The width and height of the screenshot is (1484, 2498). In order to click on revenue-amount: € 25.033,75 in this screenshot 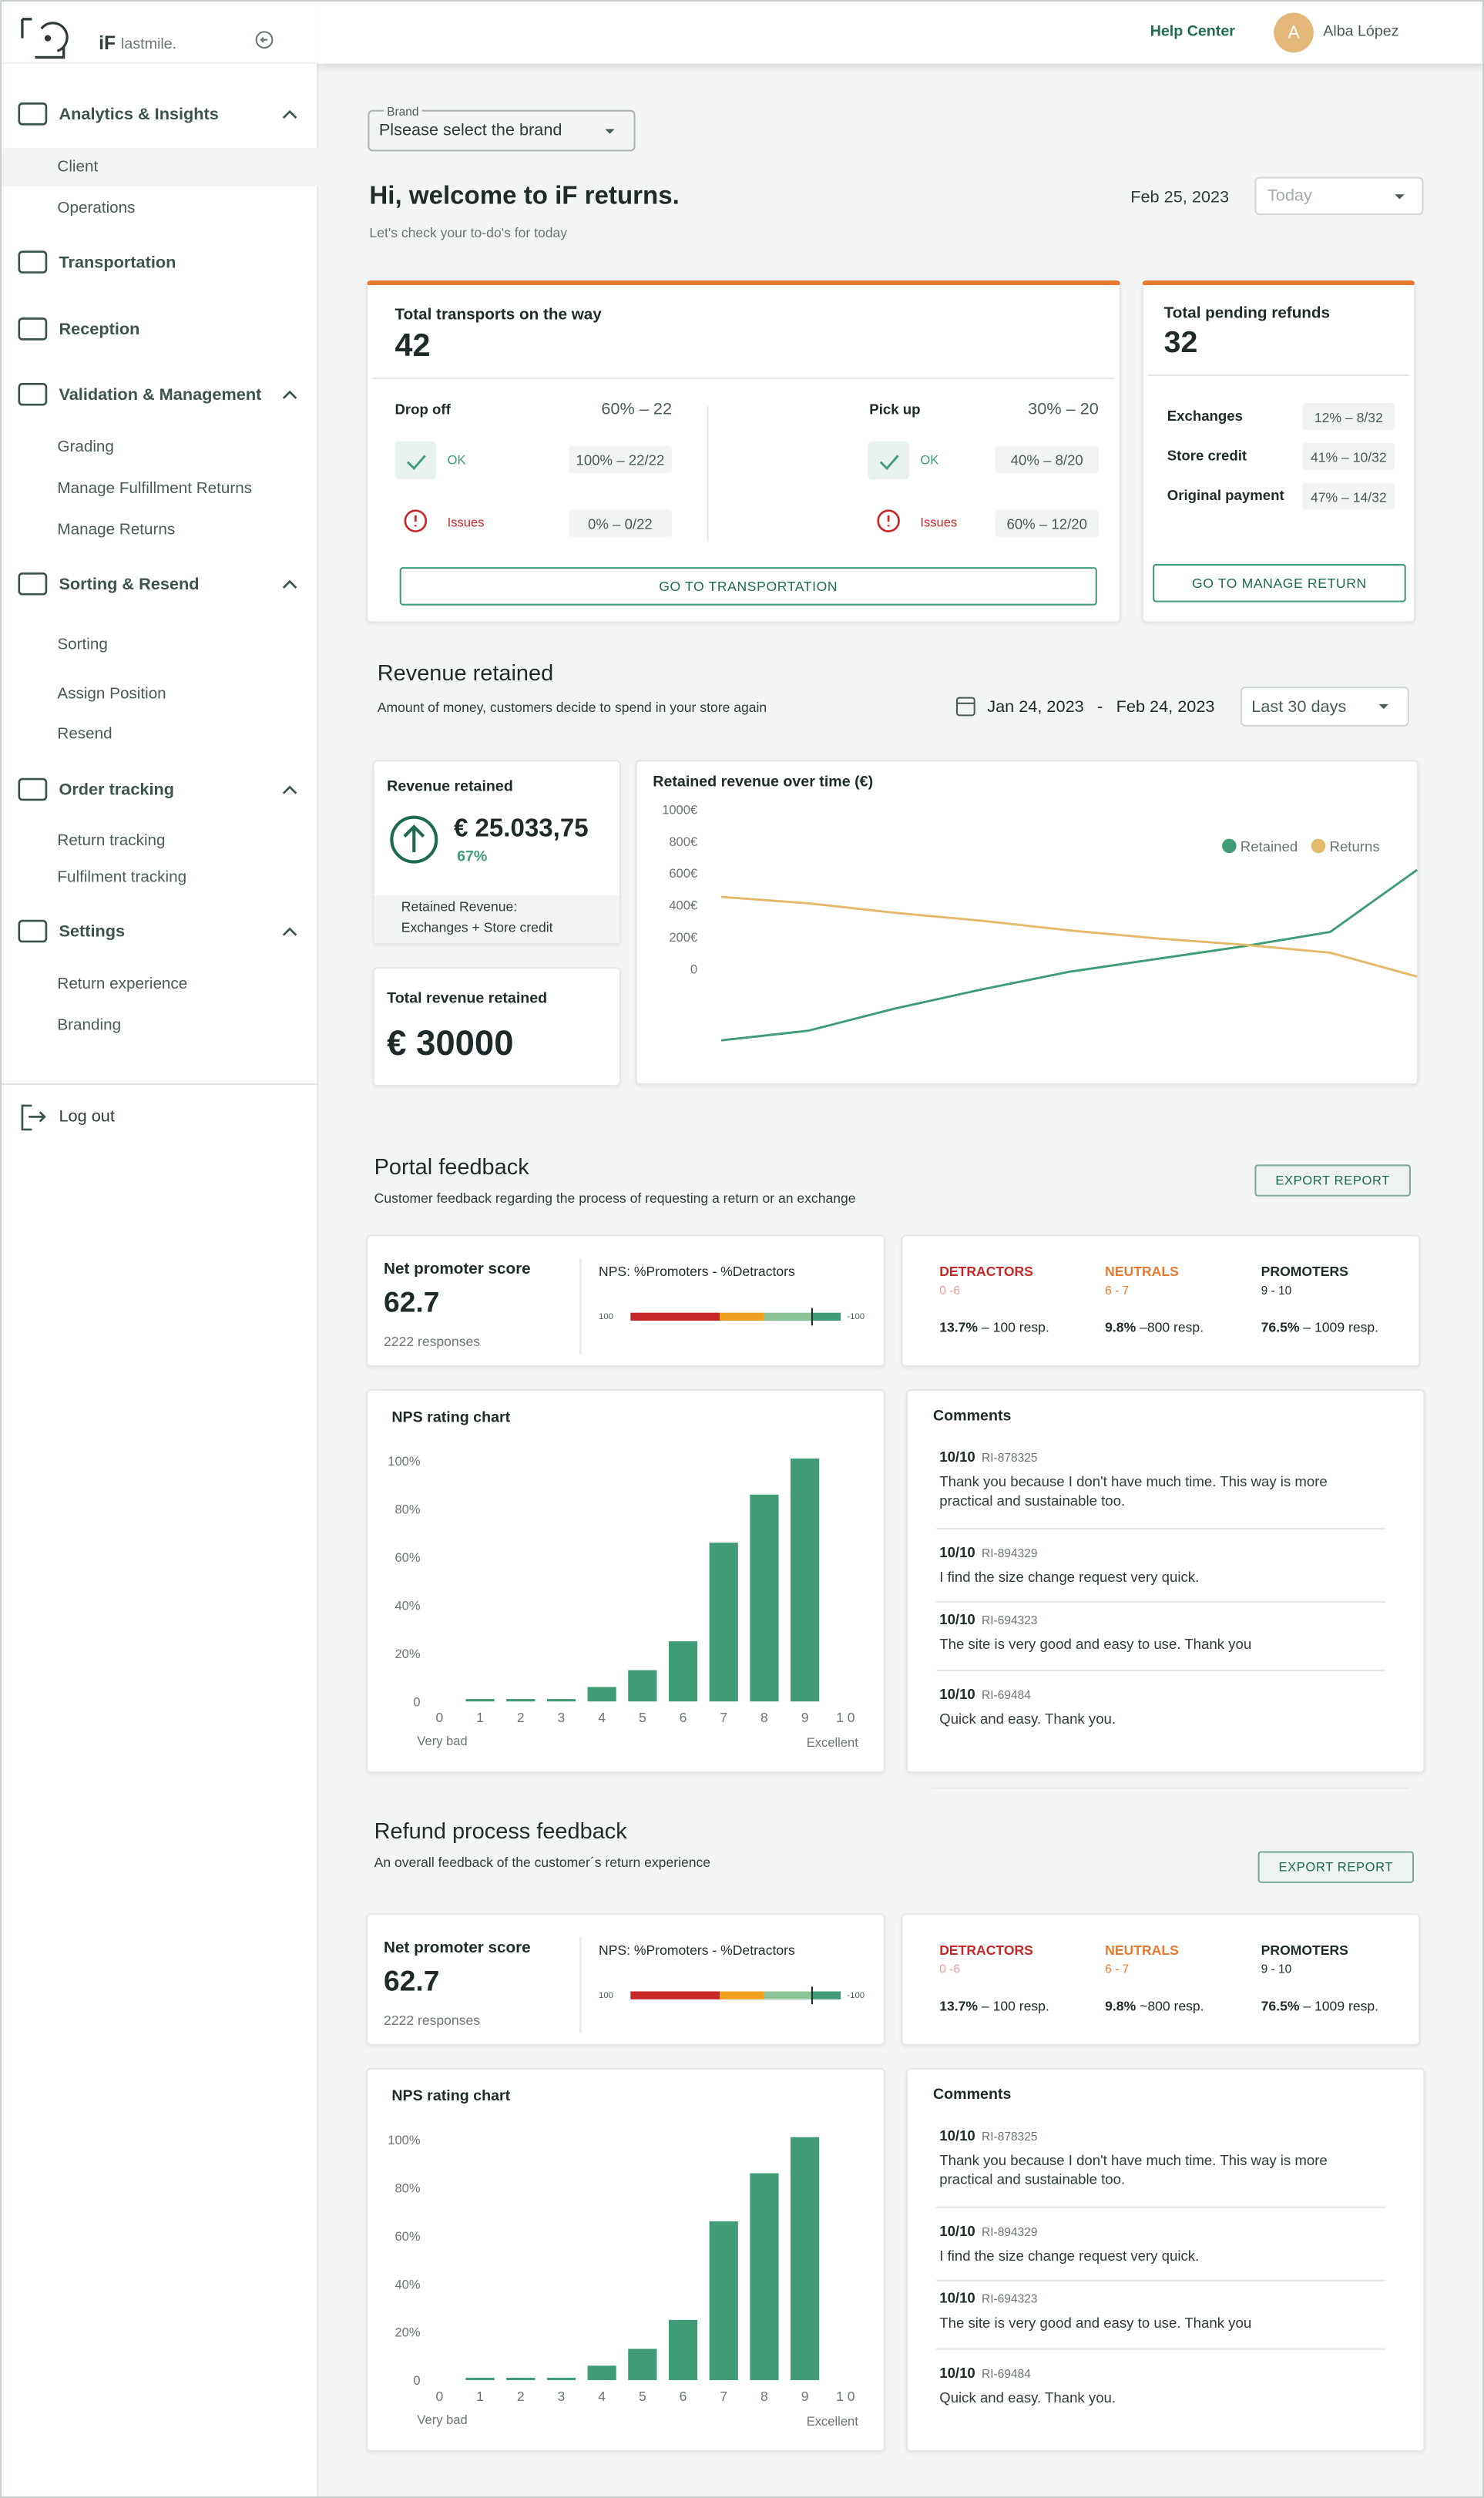, I will do `click(521, 829)`.